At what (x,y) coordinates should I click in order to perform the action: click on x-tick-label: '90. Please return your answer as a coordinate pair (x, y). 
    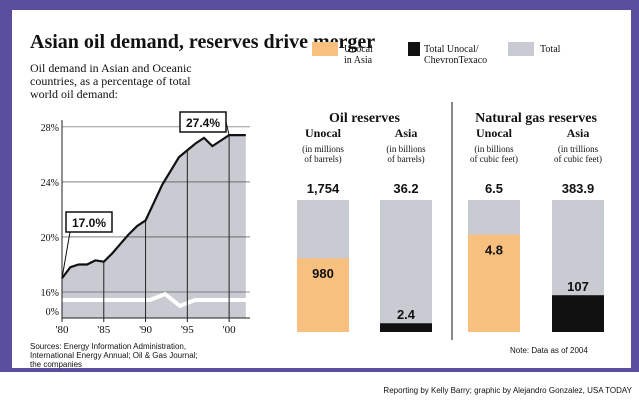
    Looking at the image, I should click on (145, 330).